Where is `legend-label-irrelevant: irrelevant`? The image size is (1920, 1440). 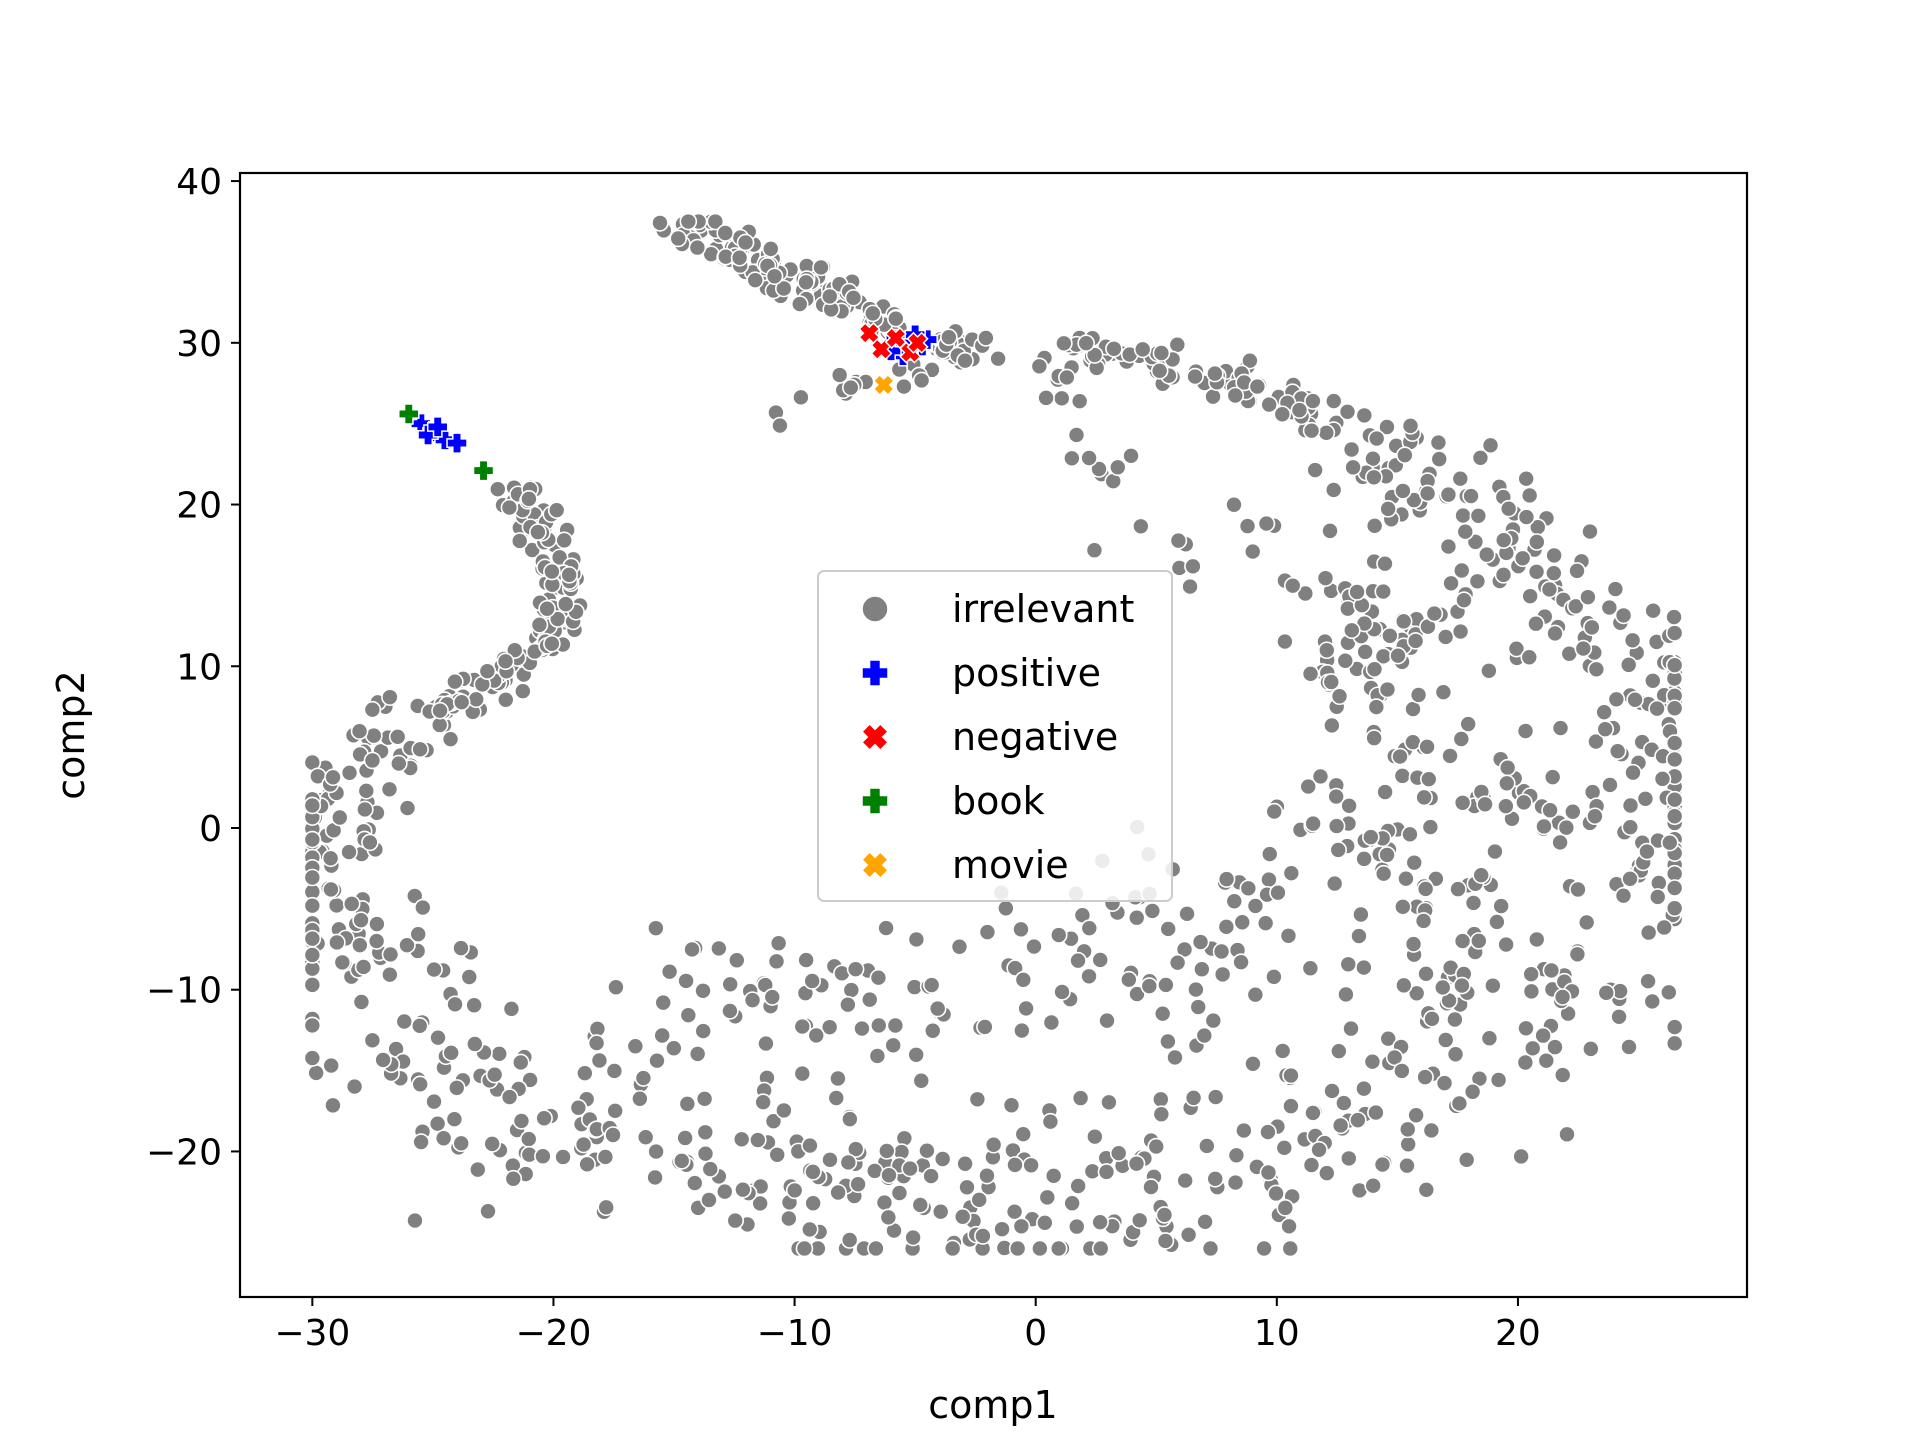
legend-label-irrelevant: irrelevant is located at coordinates (1043, 609).